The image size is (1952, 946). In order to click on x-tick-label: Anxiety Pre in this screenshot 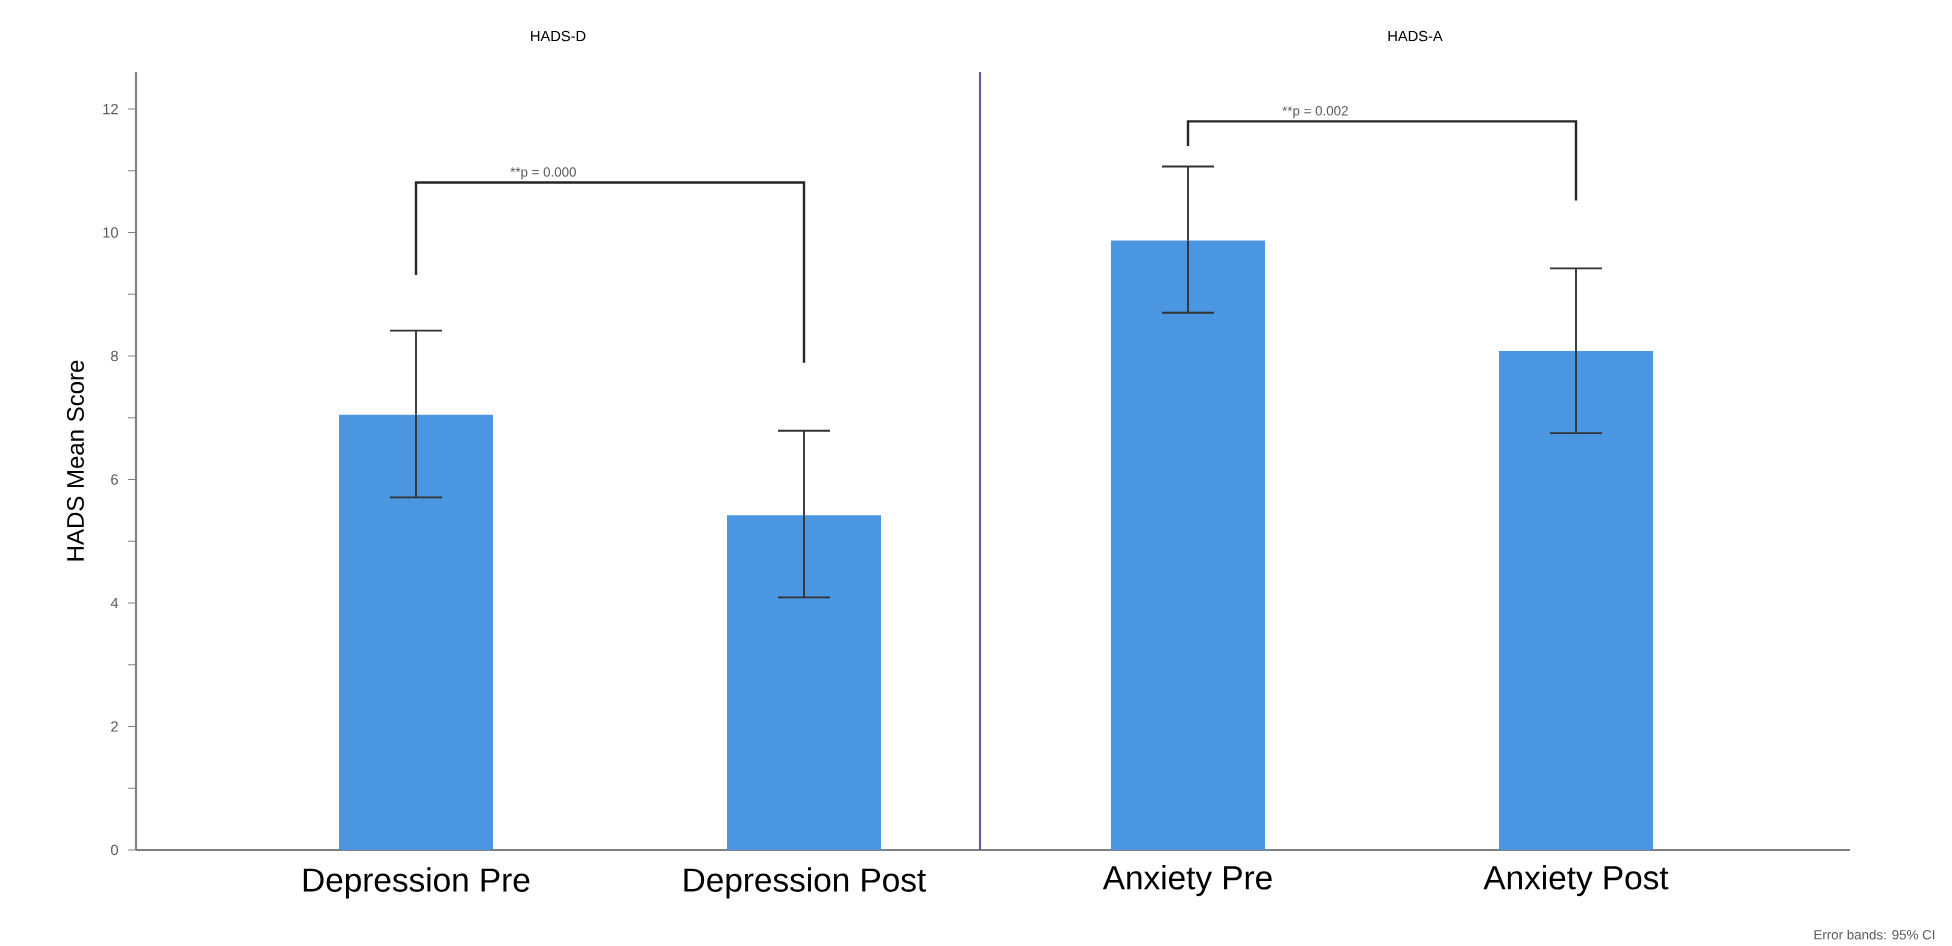, I will do `click(1187, 881)`.